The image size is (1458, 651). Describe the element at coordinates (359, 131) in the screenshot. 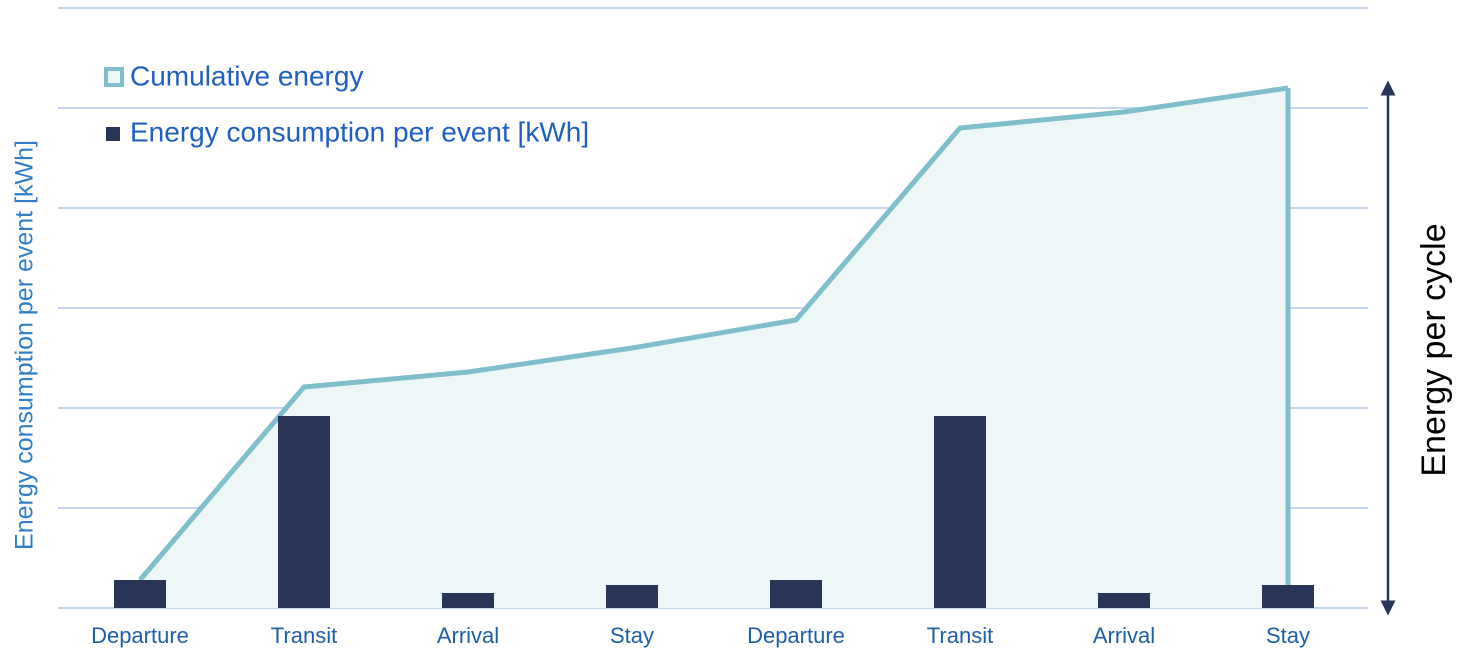

I see `legend-label: Energy consumption per event [kWh]` at that location.